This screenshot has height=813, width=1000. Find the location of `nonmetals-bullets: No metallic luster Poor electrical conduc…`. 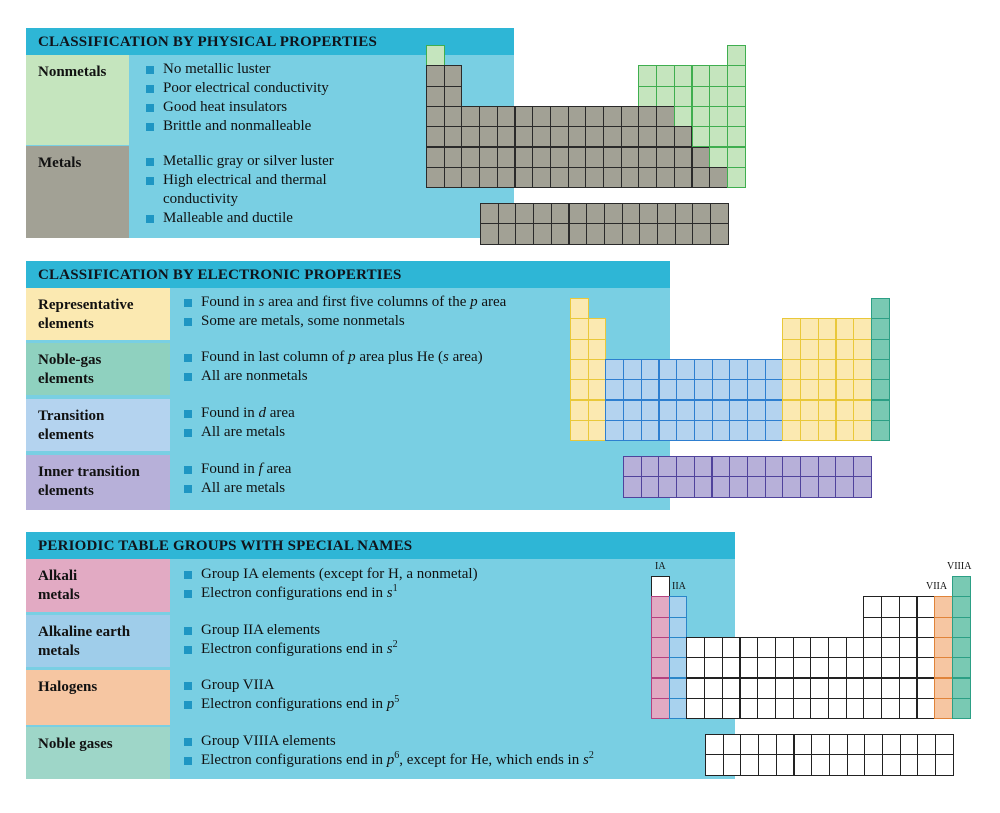

nonmetals-bullets: No metallic luster Poor electrical conduc… is located at coordinates (279, 98).